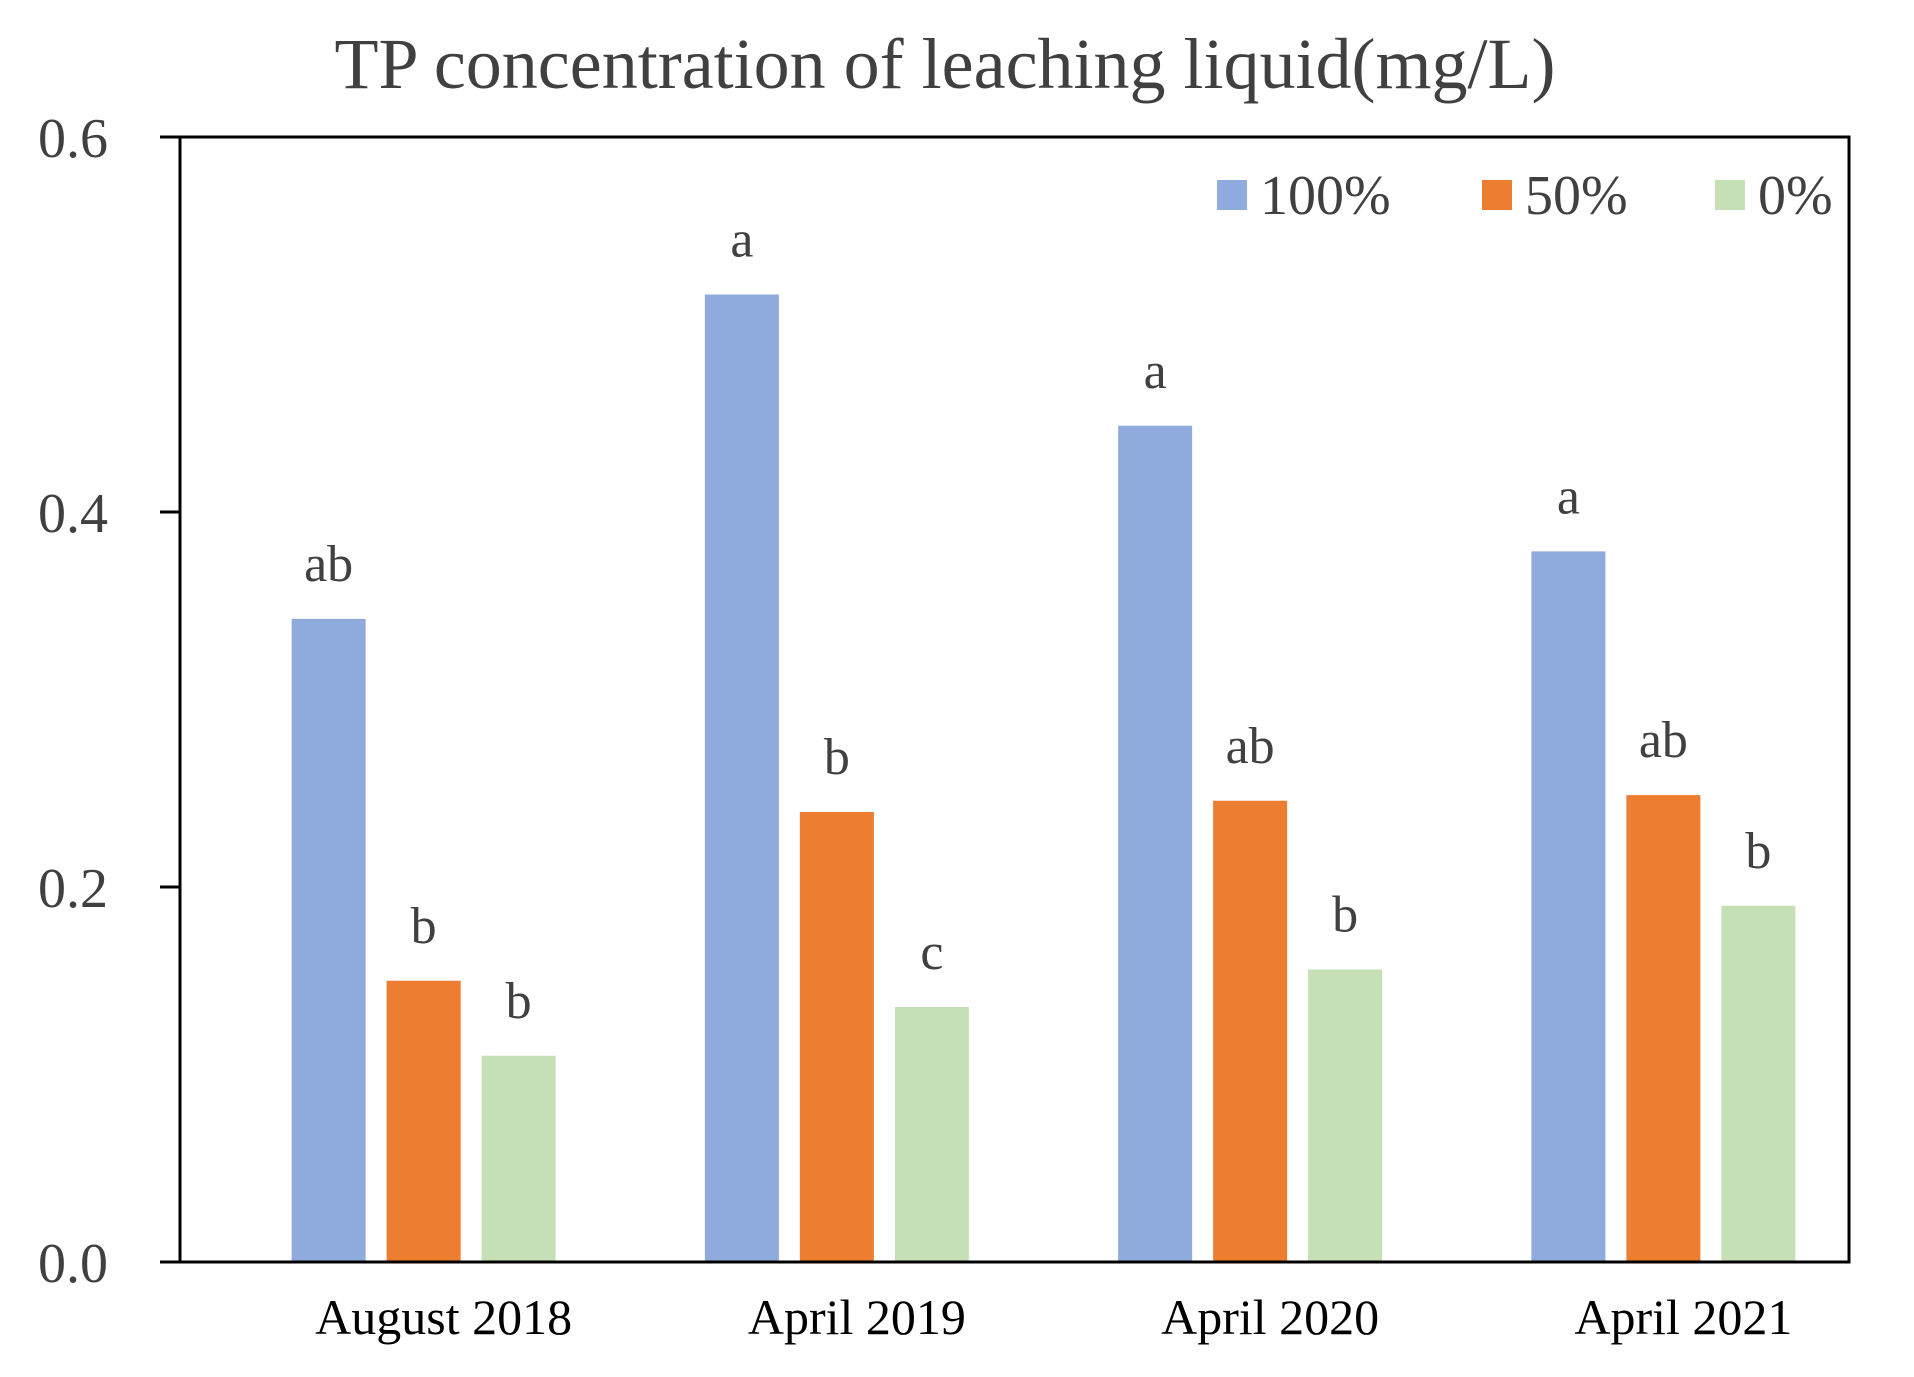  What do you see at coordinates (1497, 195) in the screenshot?
I see `legend-swatch-50pct` at bounding box center [1497, 195].